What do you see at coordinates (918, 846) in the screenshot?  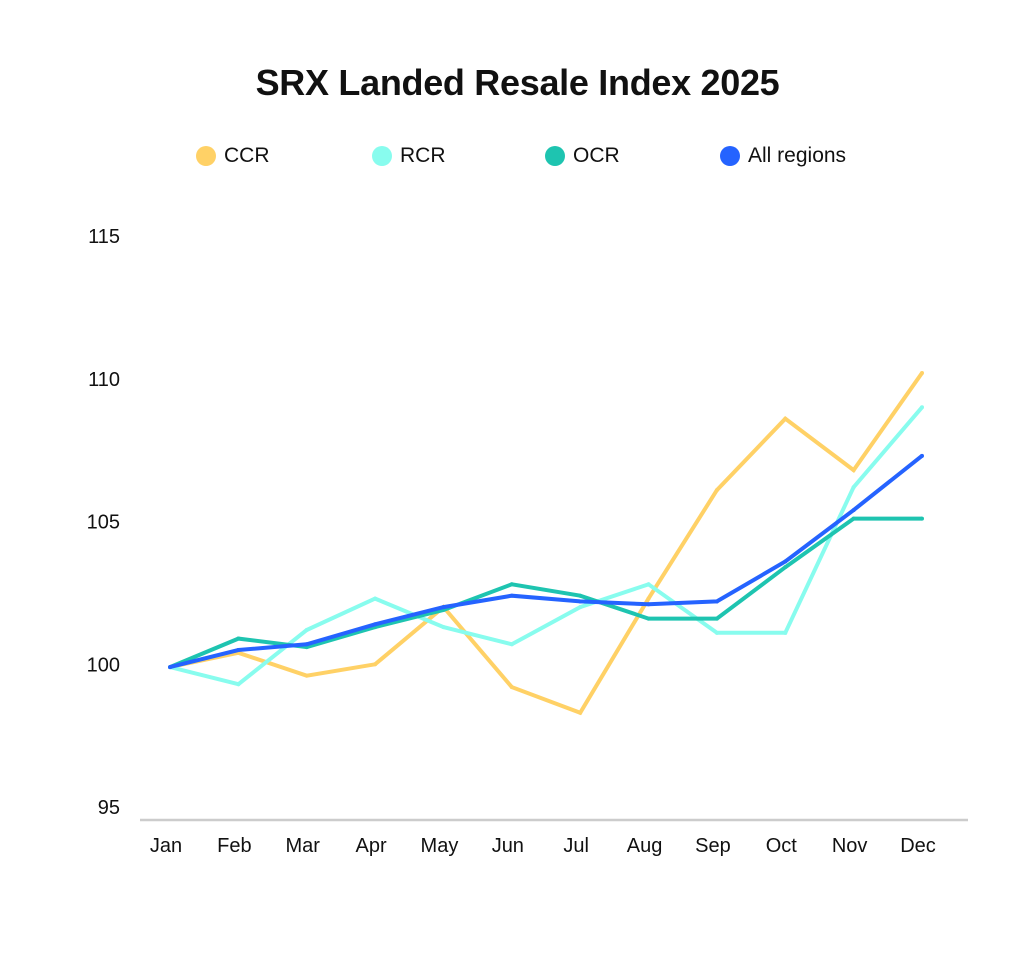 I see `x-tick-label: Dec` at bounding box center [918, 846].